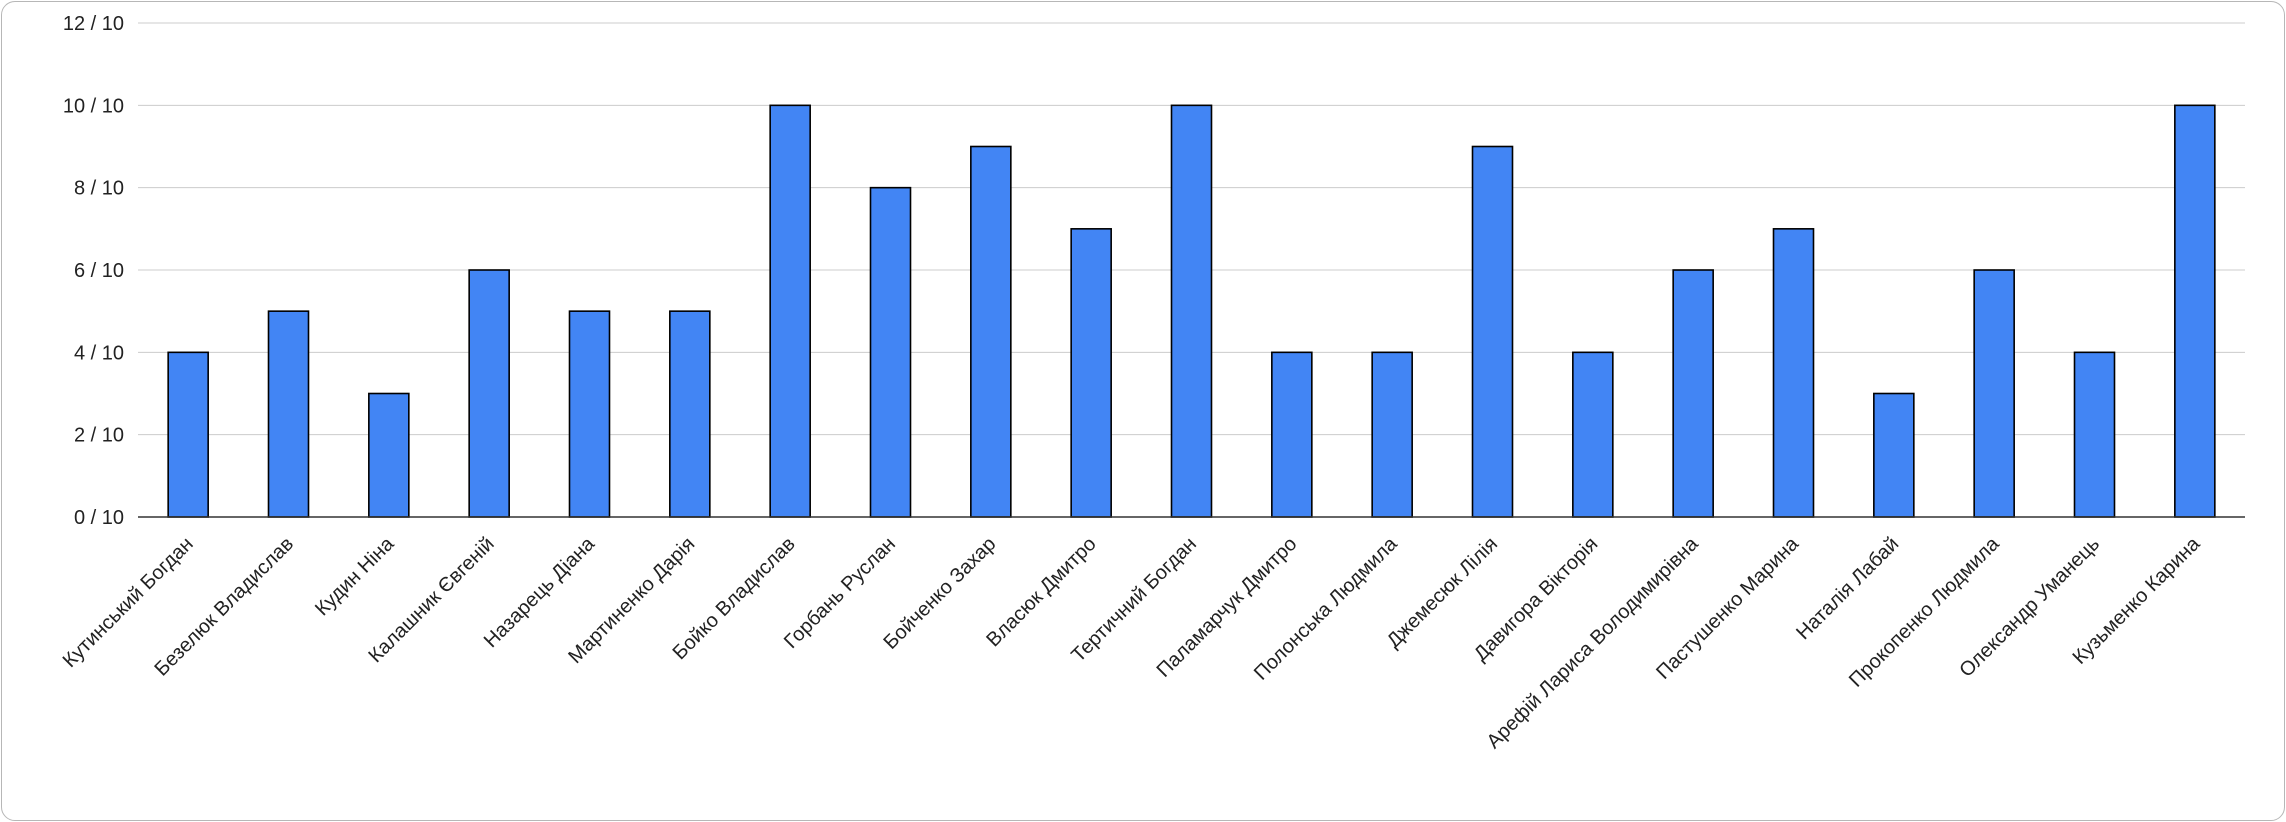 The width and height of the screenshot is (2286, 822). Describe the element at coordinates (99, 353) in the screenshot. I see `y-tick-label: 4 / 10` at that location.